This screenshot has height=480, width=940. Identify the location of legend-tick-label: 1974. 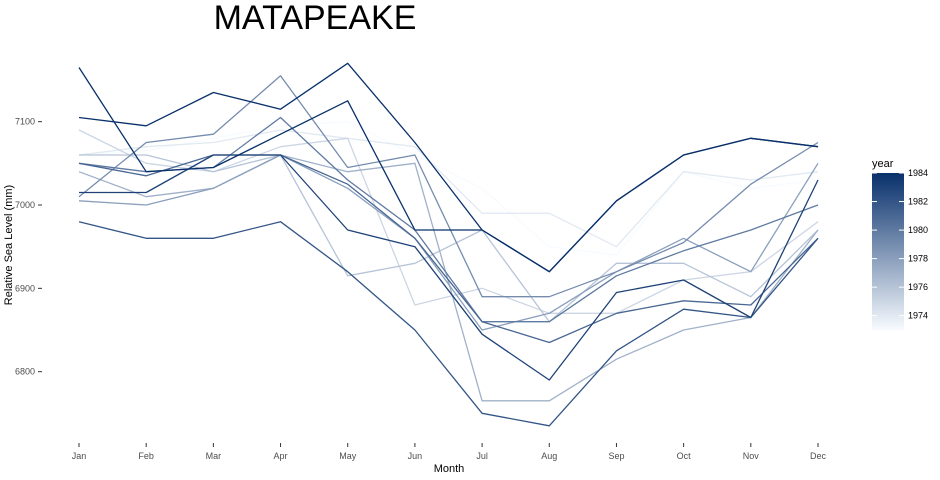
(918, 316).